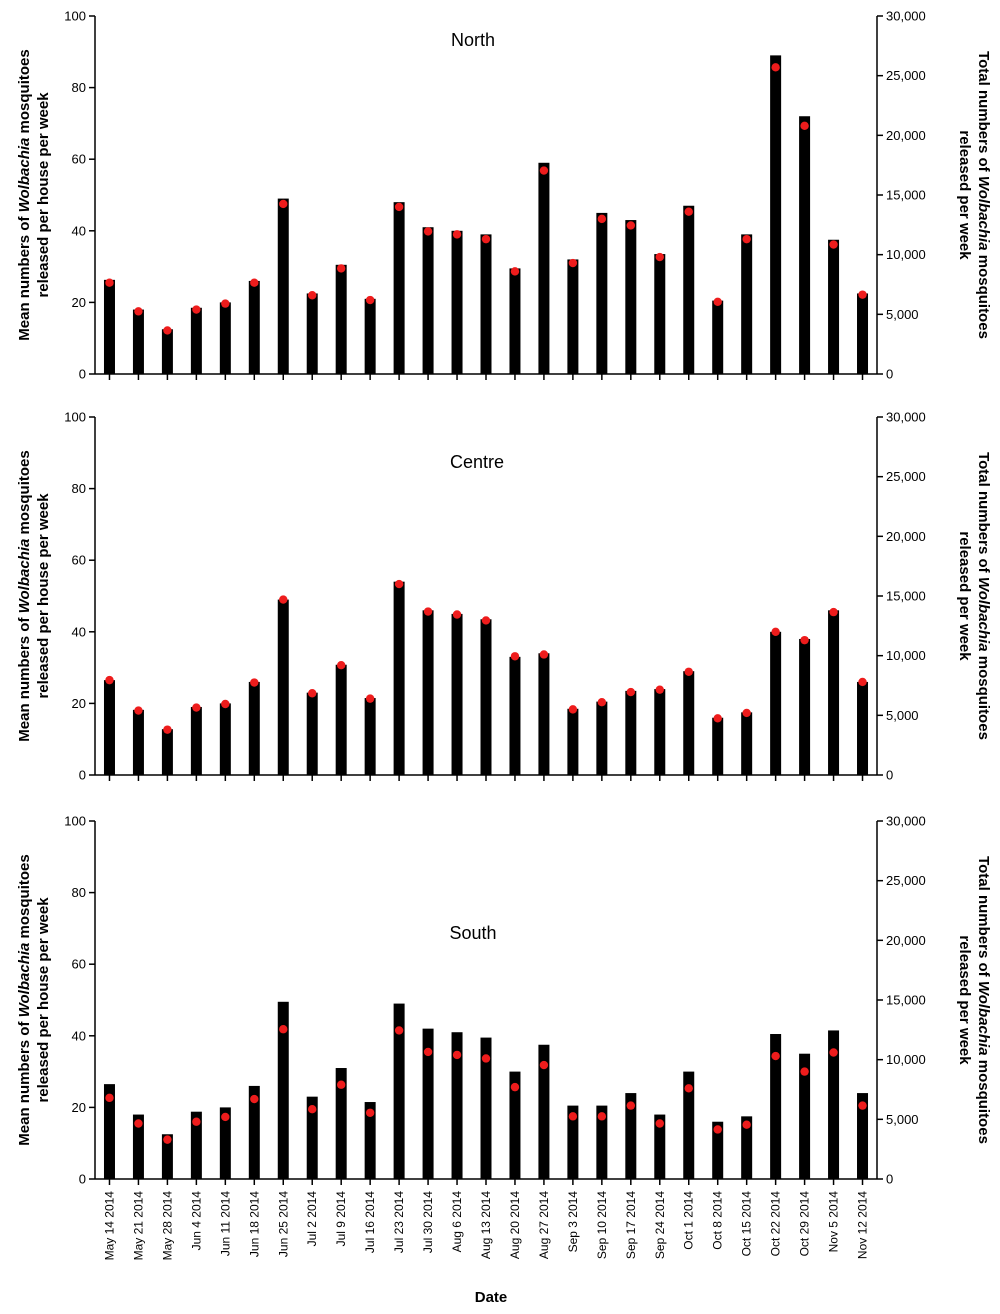  Describe the element at coordinates (747, 1224) in the screenshot. I see `date-label: Oct 15 2014` at that location.